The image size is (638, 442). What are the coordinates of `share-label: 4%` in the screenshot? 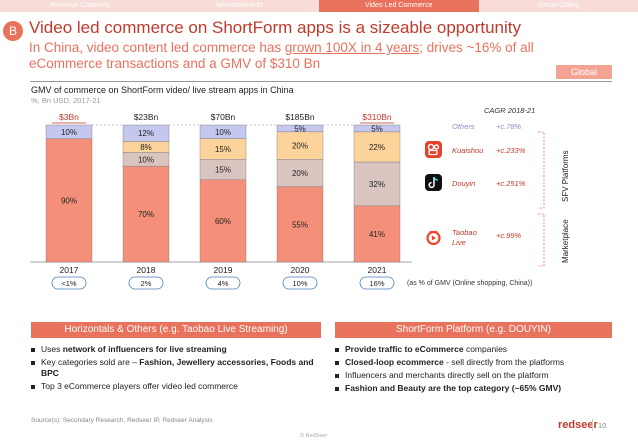 It's located at (223, 283).